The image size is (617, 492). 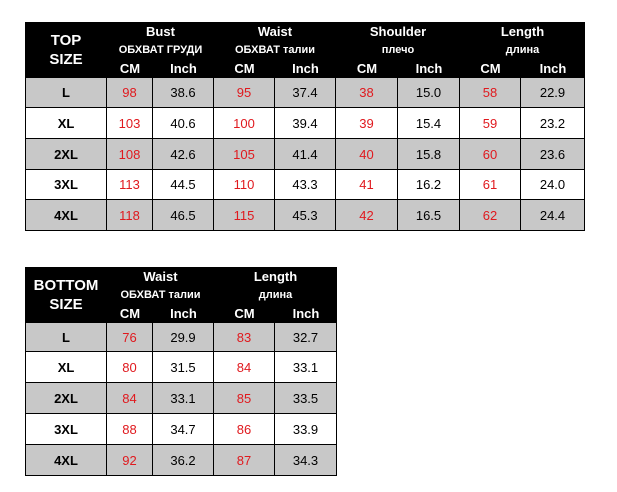 I want to click on corner-line: TOP, so click(x=66, y=40).